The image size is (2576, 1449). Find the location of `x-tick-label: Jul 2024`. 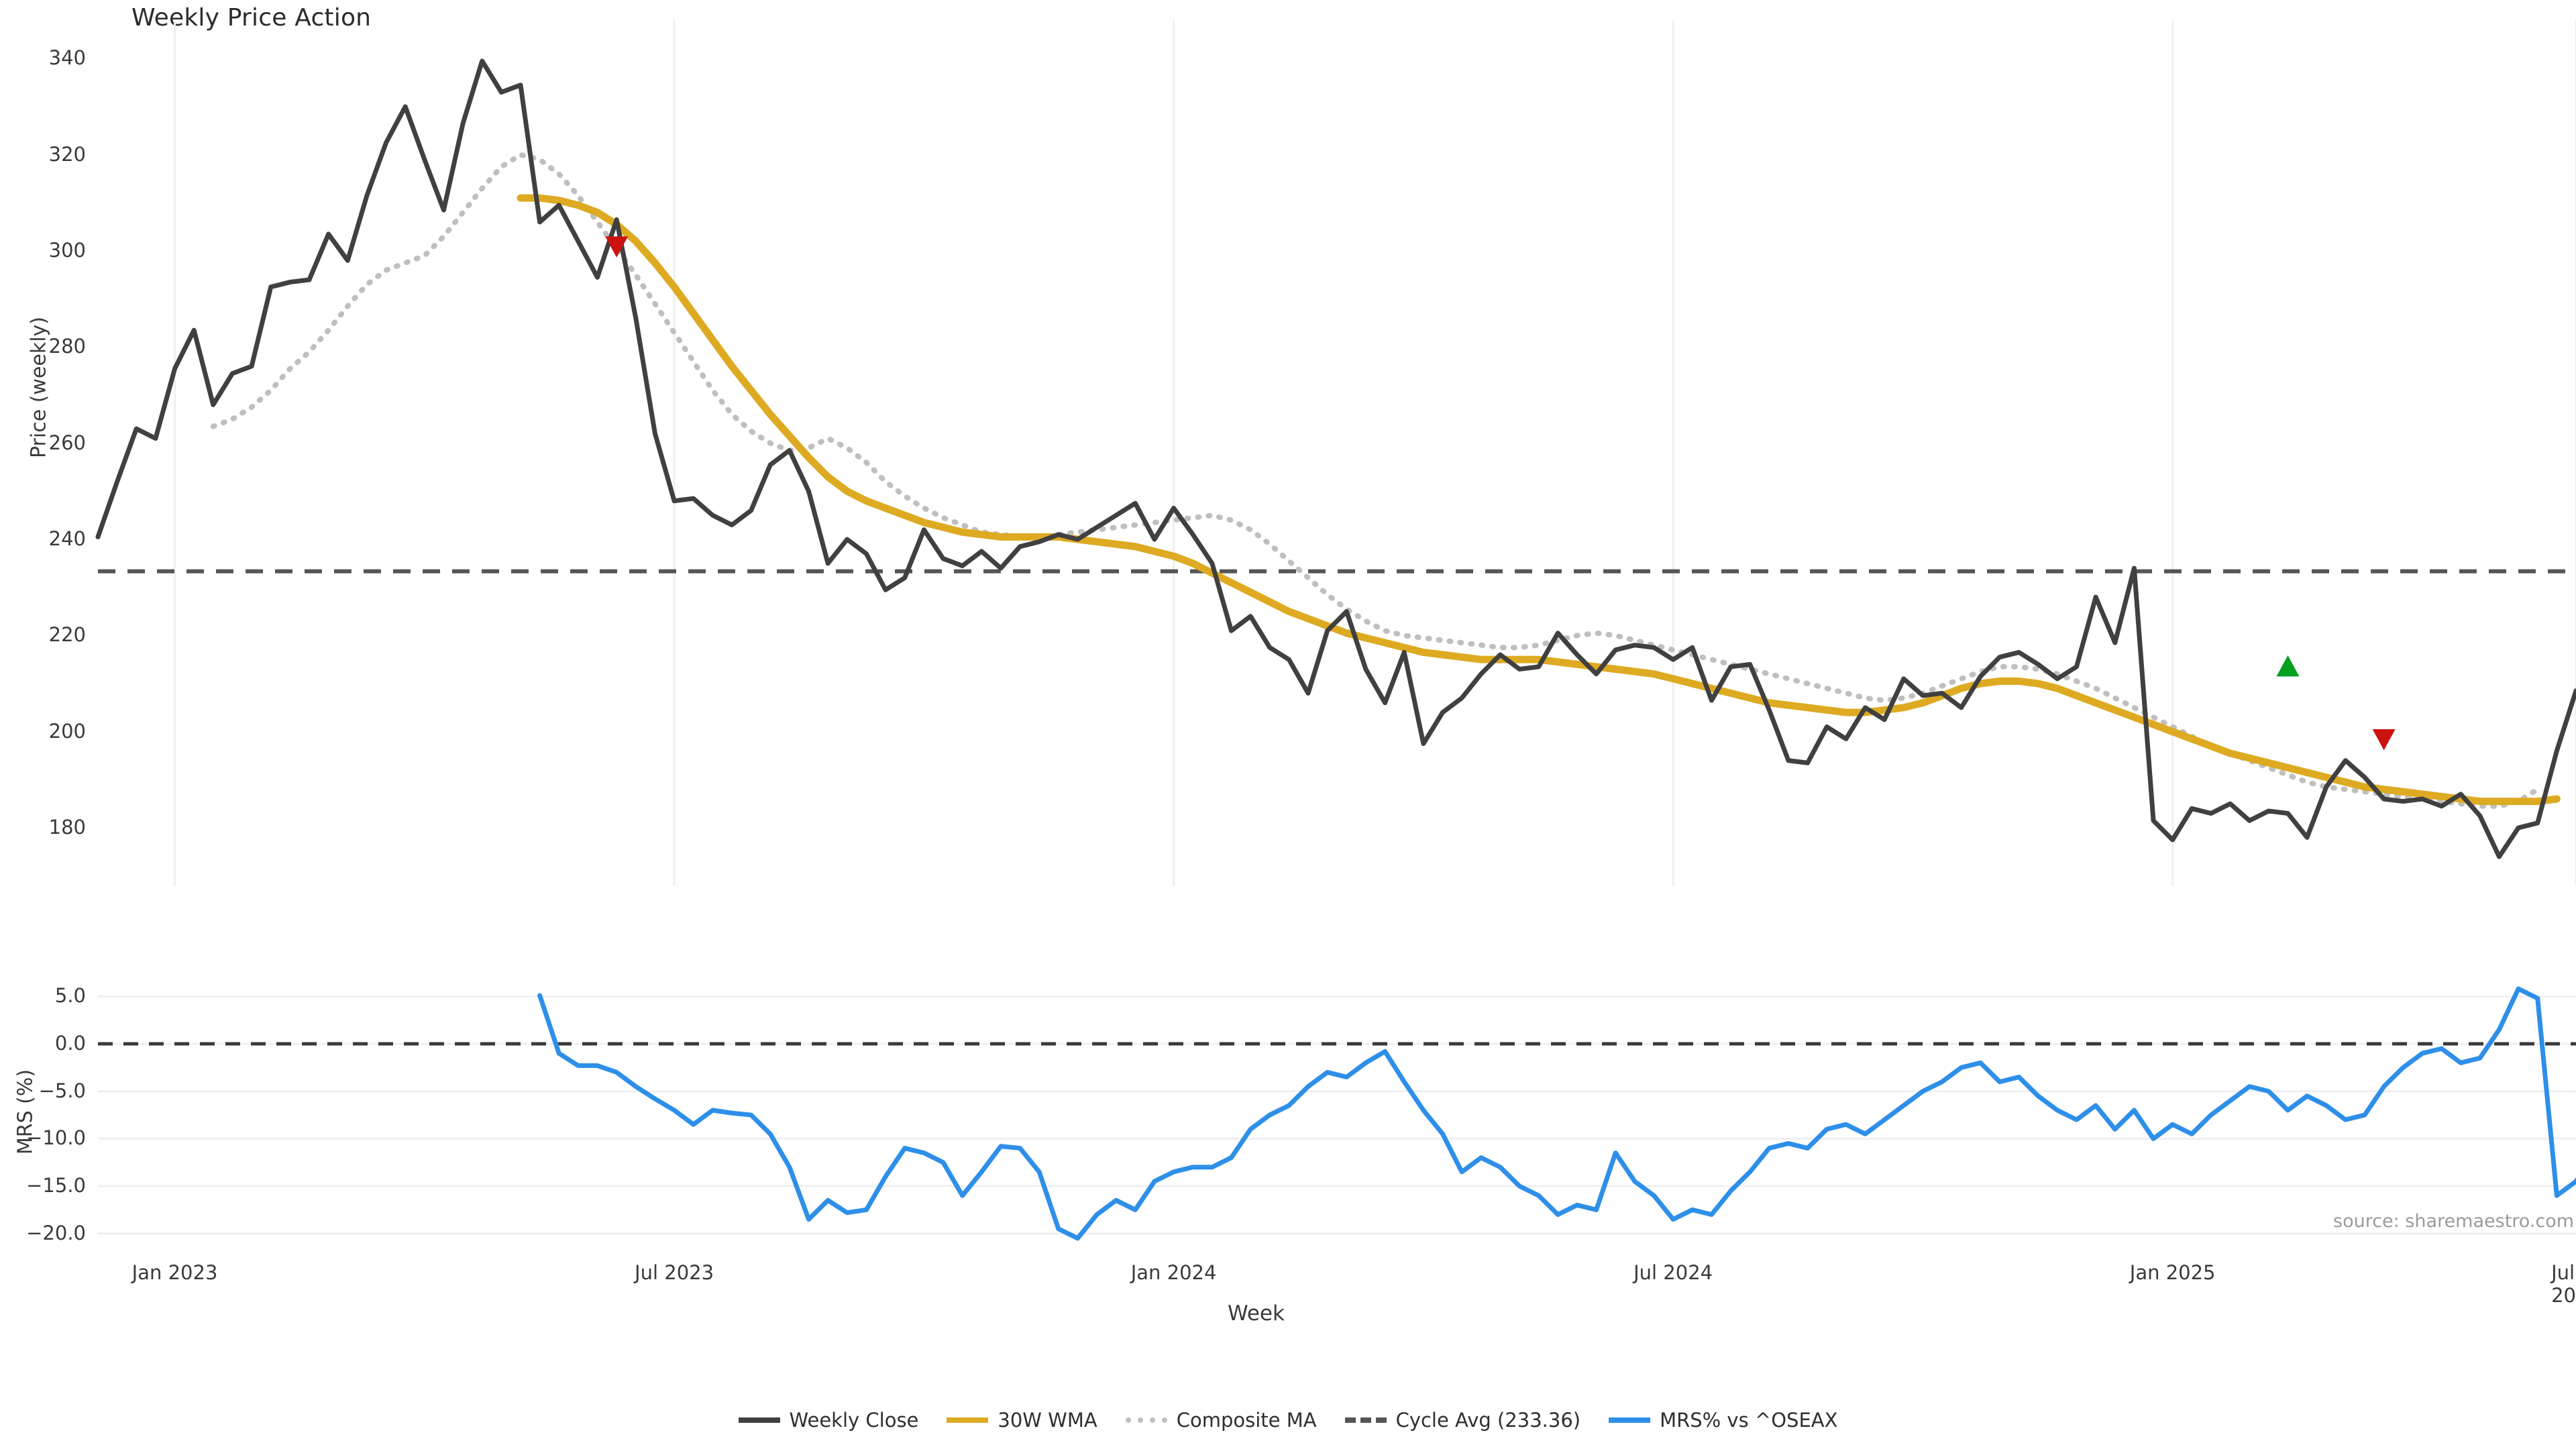

x-tick-label: Jul 2024 is located at coordinates (1673, 1272).